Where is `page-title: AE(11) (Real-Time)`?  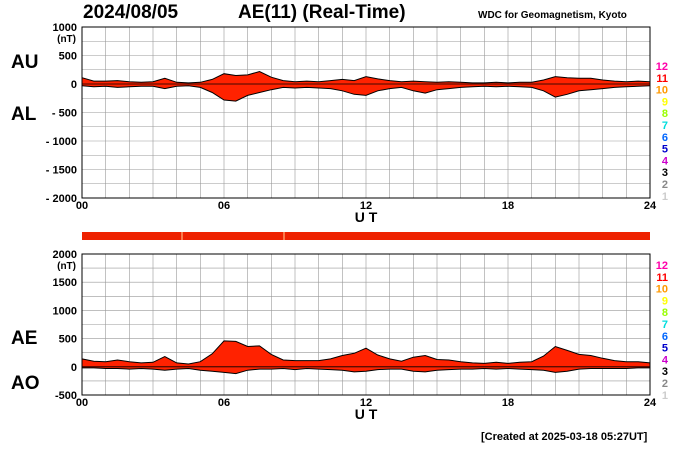
page-title: AE(11) (Real-Time) is located at coordinates (322, 12).